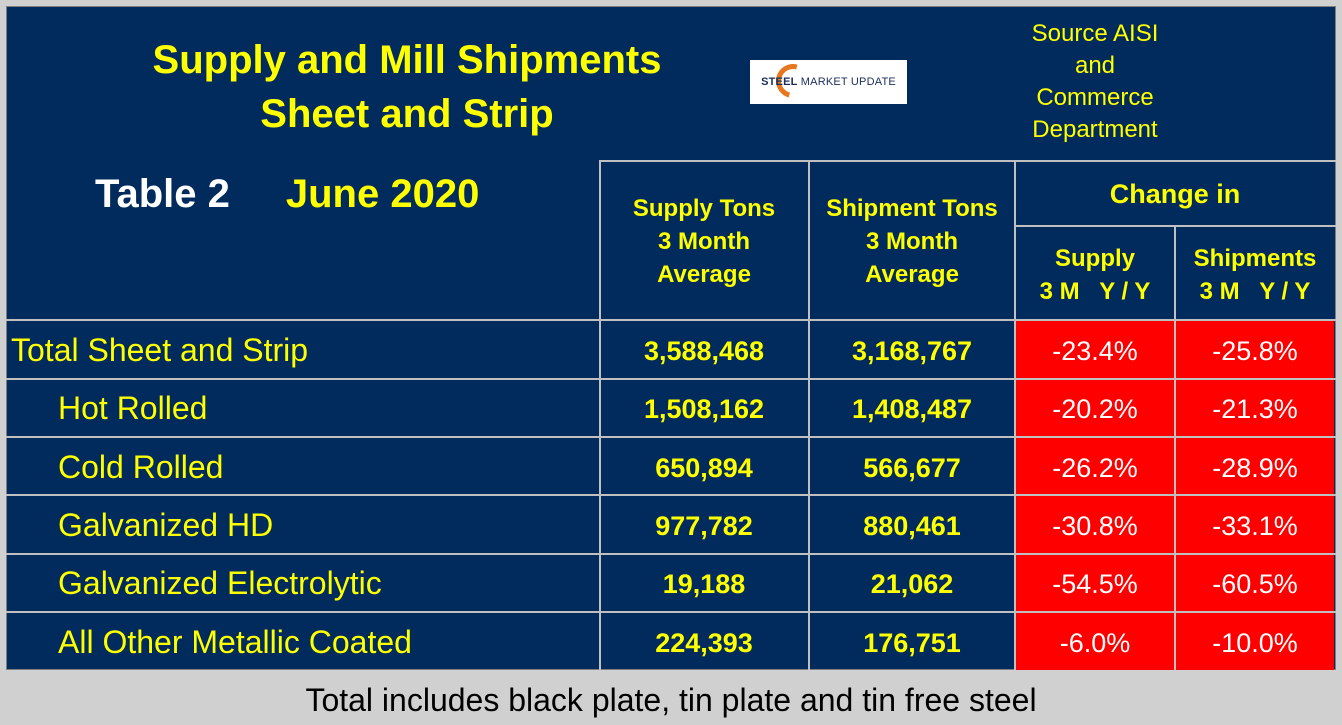 The image size is (1342, 725). What do you see at coordinates (407, 114) in the screenshot?
I see `title-line-2: Sheet and Strip` at bounding box center [407, 114].